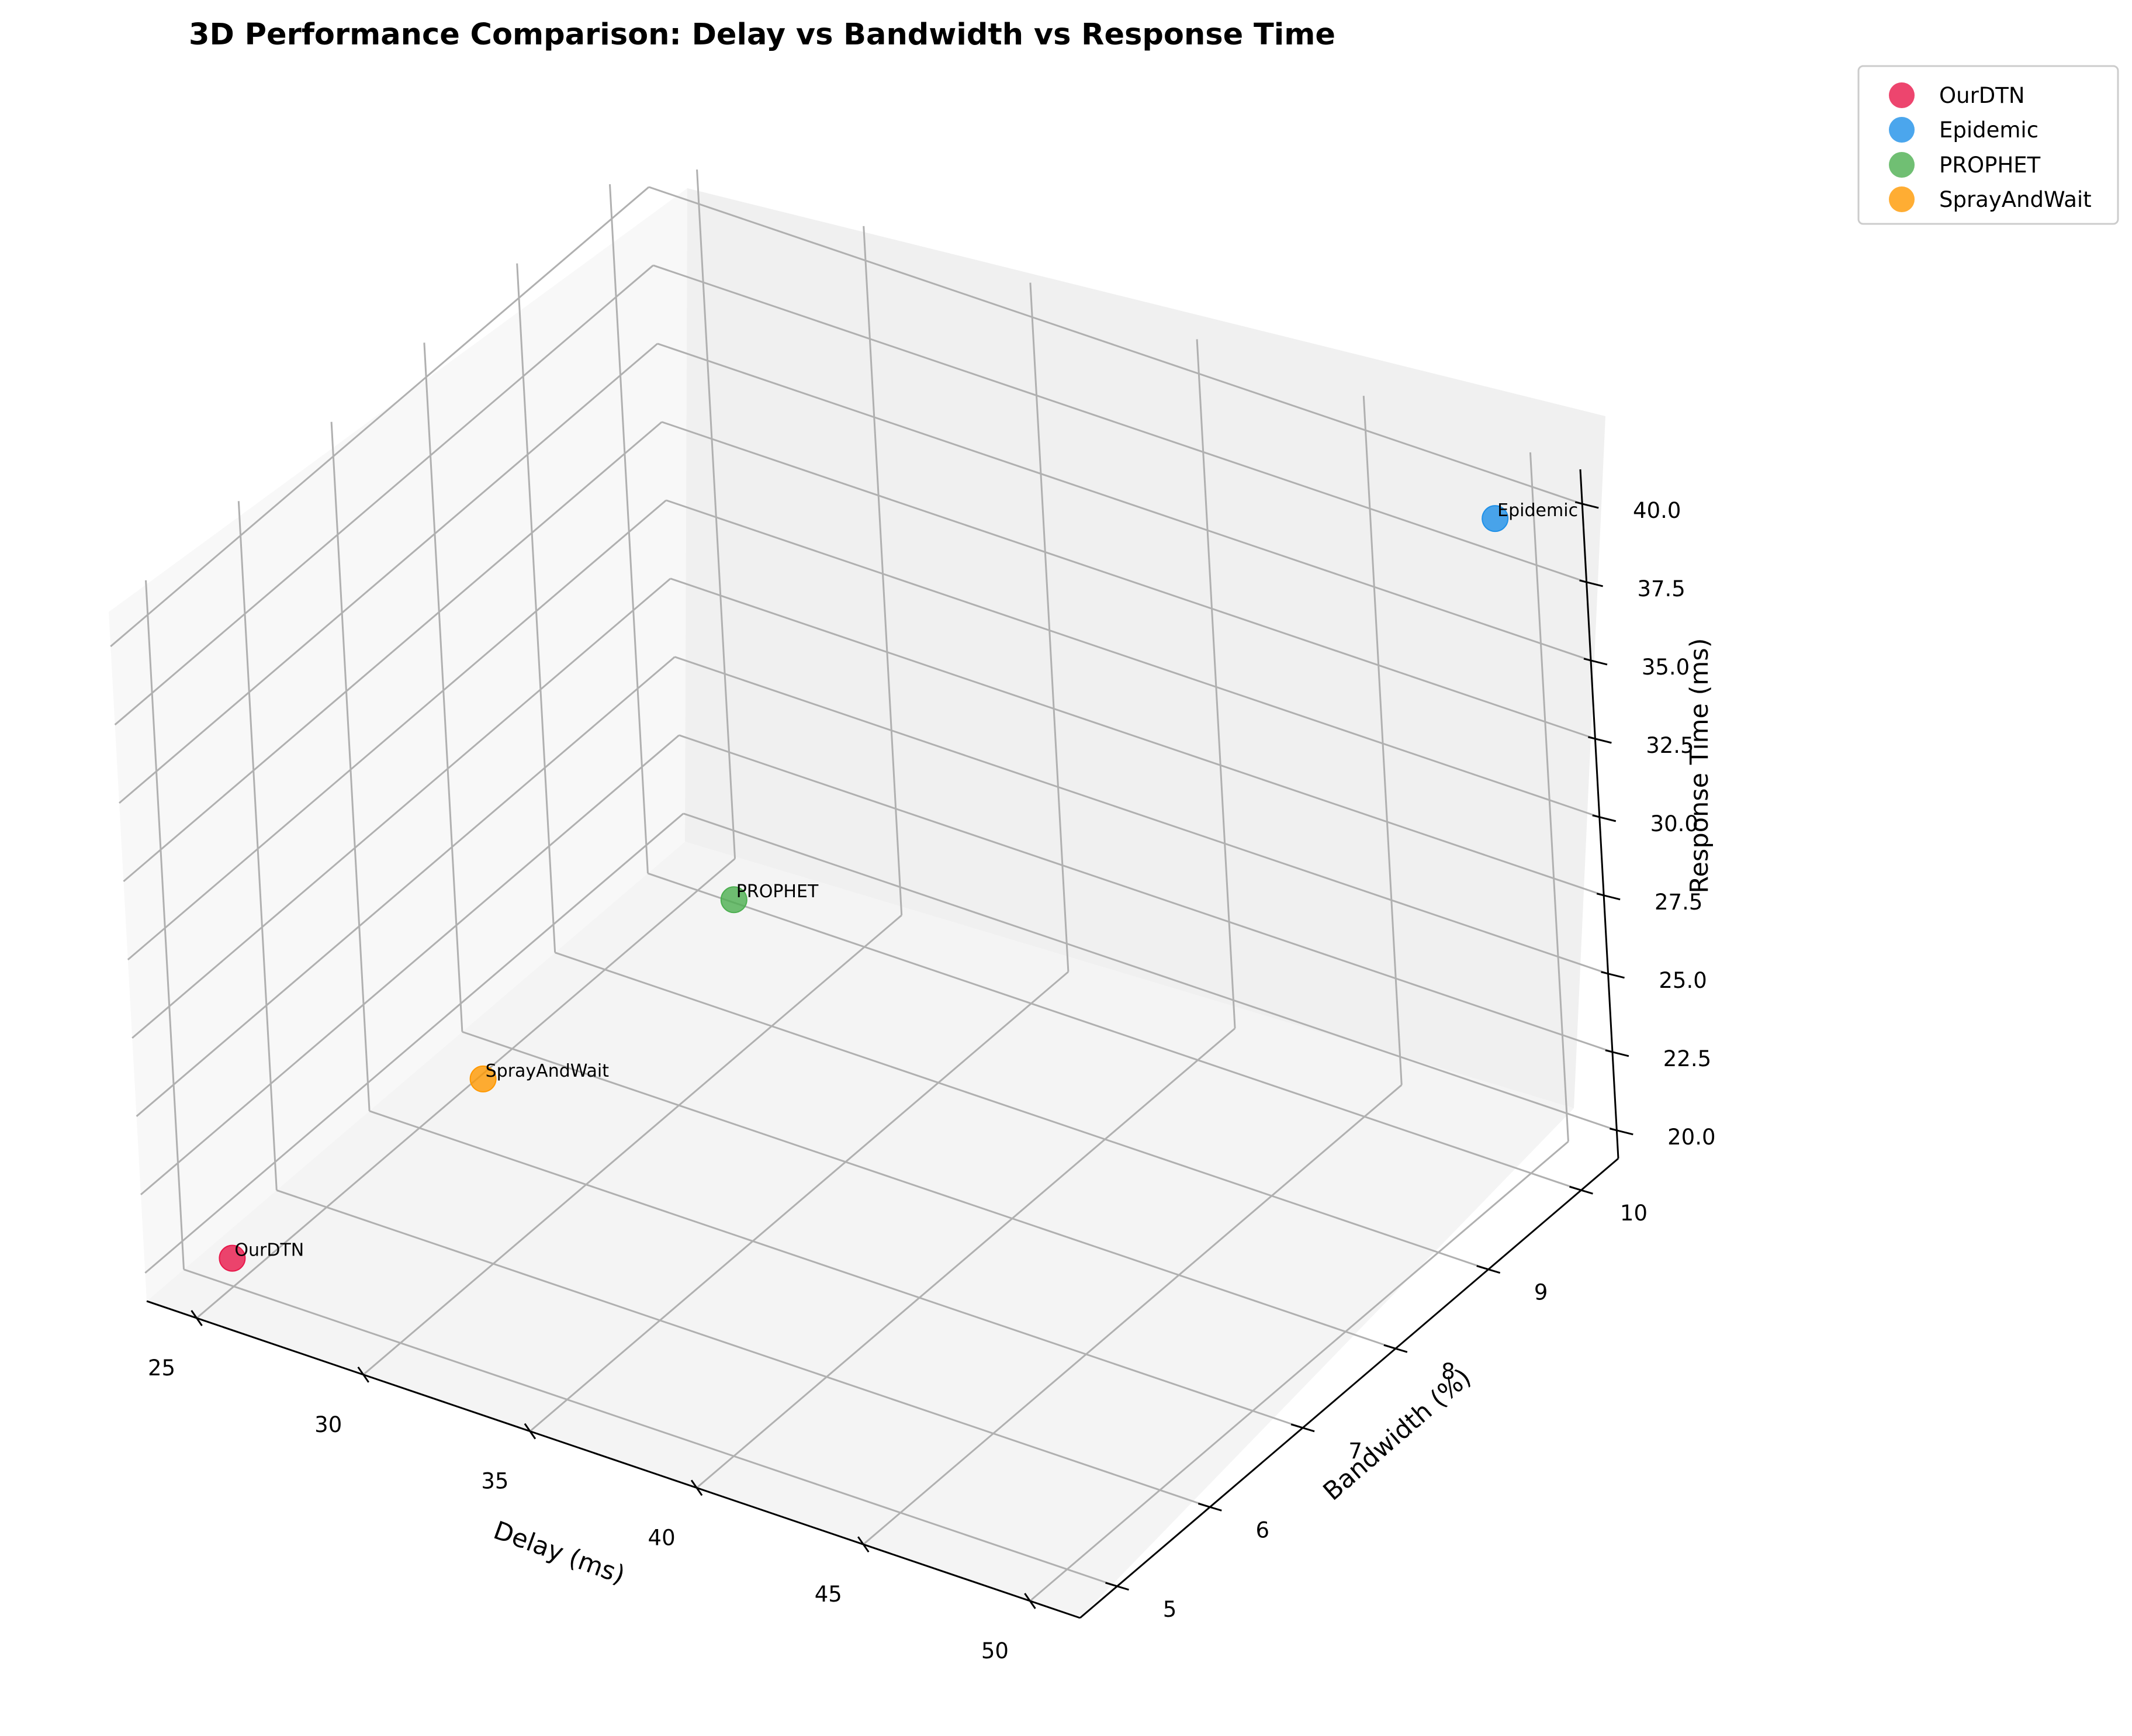 This screenshot has height=1736, width=2132. What do you see at coordinates (548, 1071) in the screenshot?
I see `point-label-sprayandwait: SprayAndWait` at bounding box center [548, 1071].